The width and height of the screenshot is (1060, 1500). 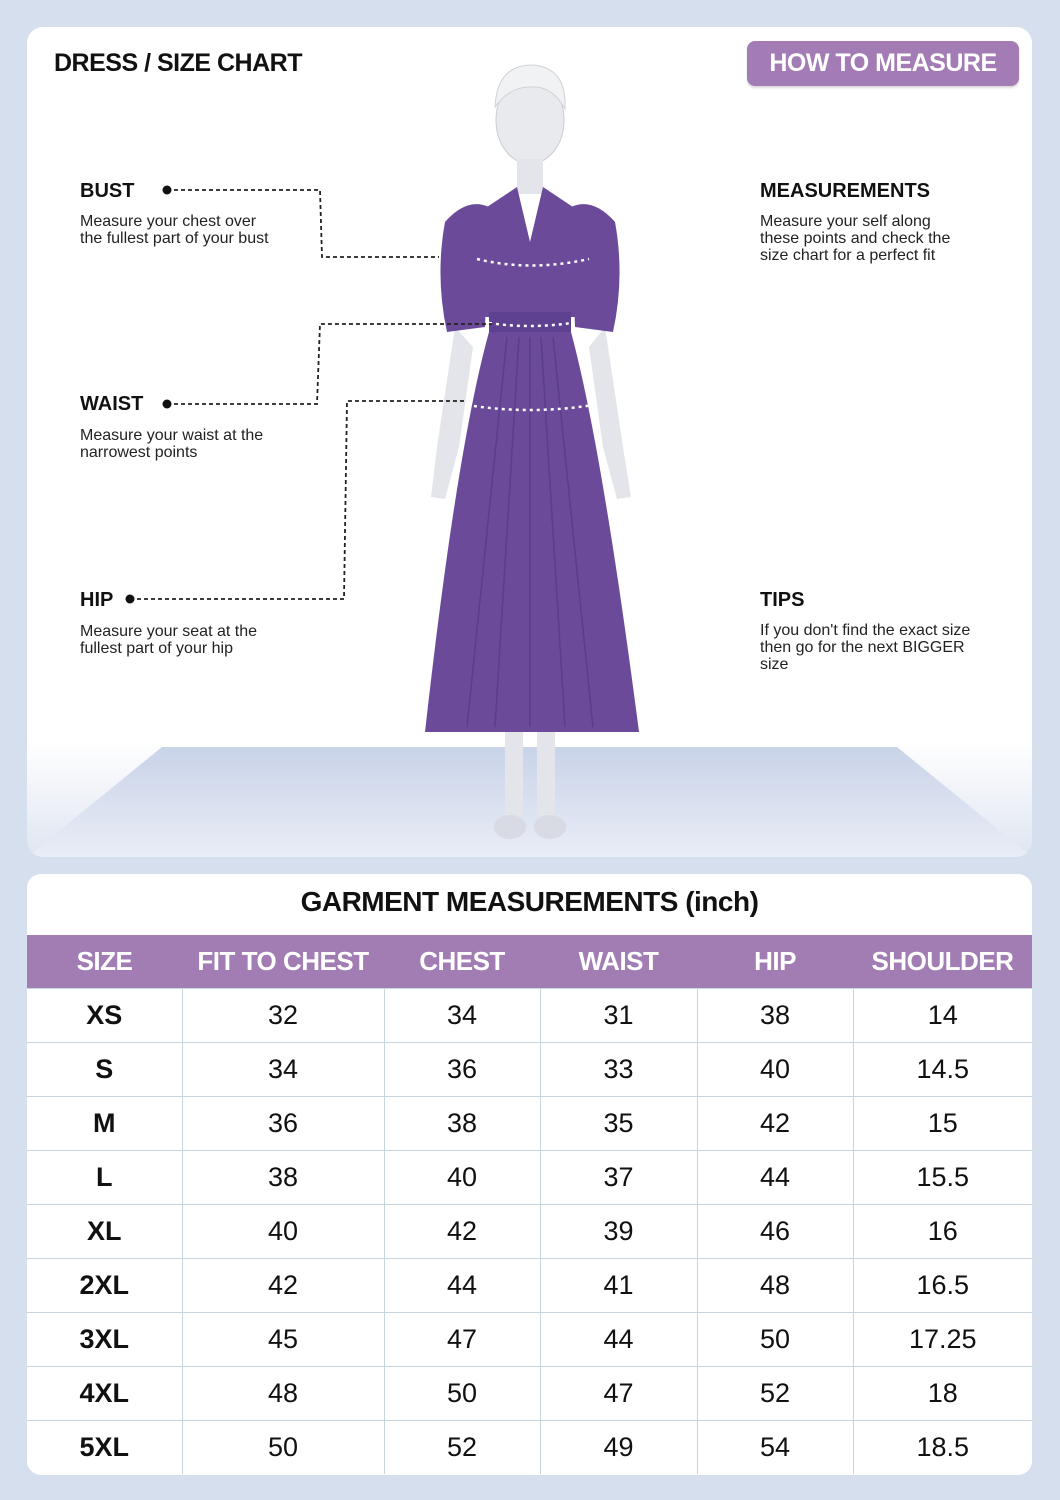 I want to click on size-cell: XL, so click(x=105, y=1231).